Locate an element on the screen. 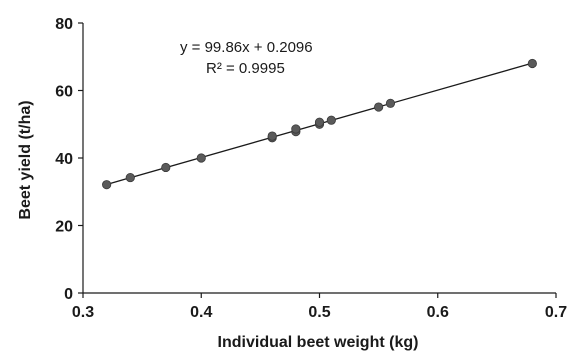  x-tick-label: 0.3 is located at coordinates (83, 312).